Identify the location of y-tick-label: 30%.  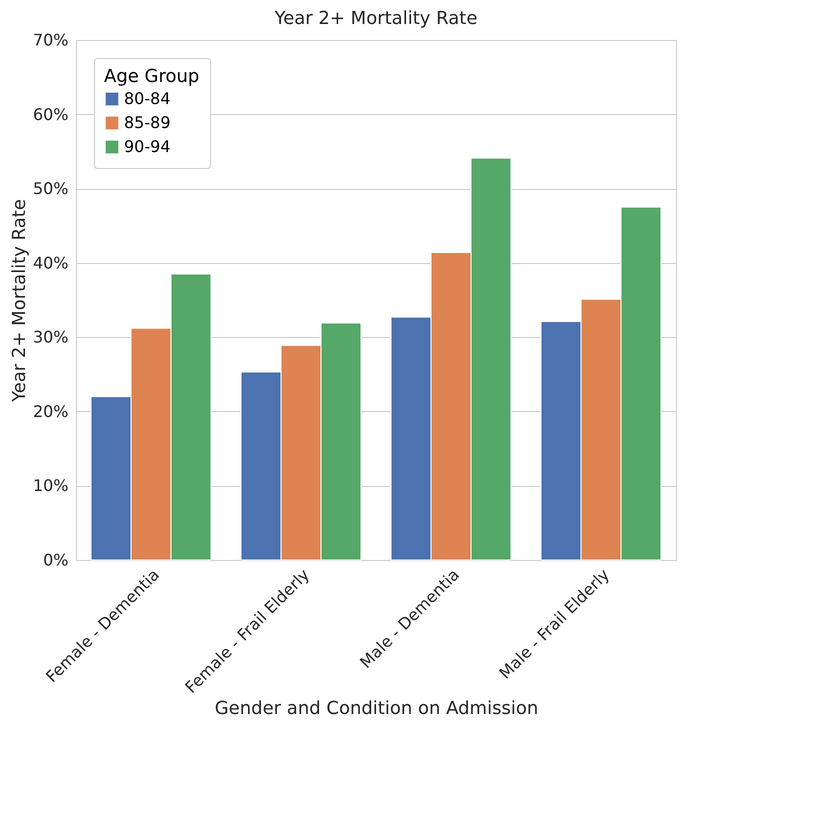
(50, 337).